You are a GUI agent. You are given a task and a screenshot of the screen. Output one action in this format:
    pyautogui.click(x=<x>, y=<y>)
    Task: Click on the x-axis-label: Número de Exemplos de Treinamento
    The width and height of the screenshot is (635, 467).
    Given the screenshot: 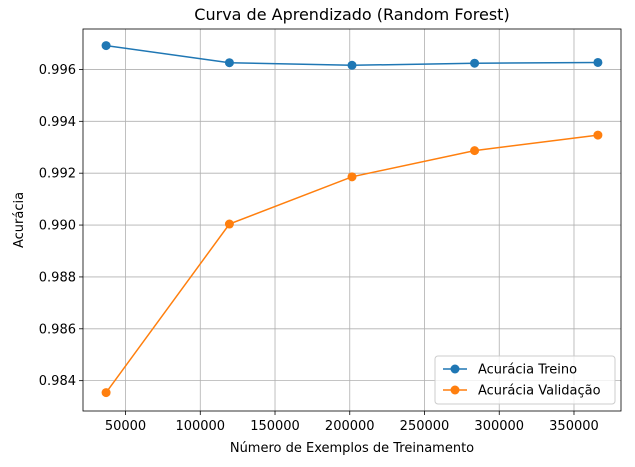 What is the action you would take?
    pyautogui.click(x=352, y=448)
    